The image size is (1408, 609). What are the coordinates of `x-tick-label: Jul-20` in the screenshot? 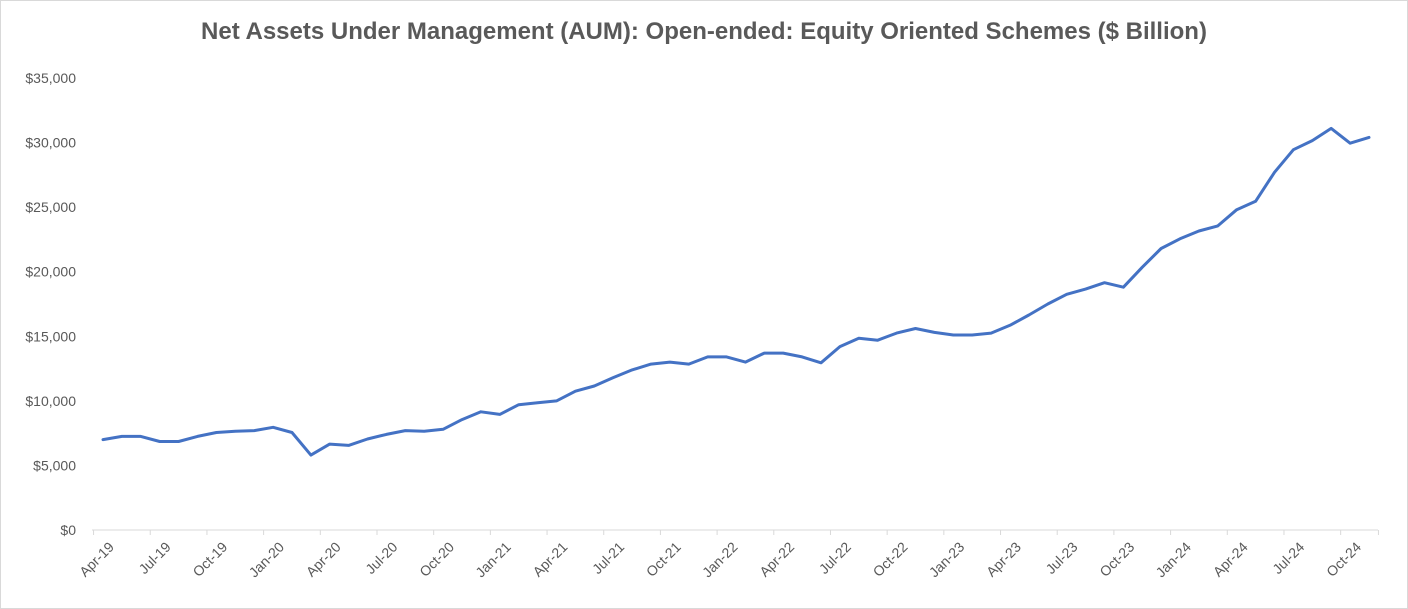 It's located at (381, 558).